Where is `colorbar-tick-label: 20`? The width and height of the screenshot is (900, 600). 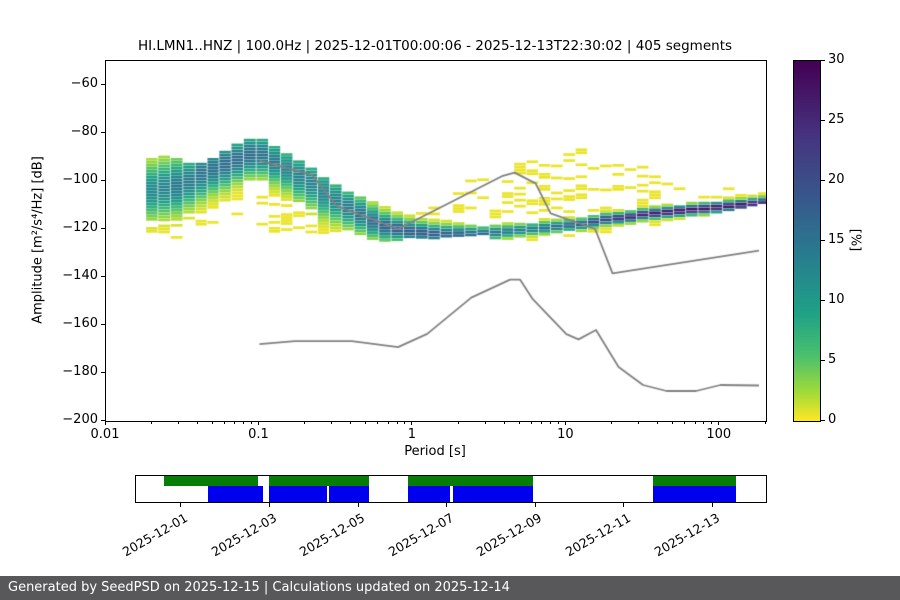
colorbar-tick-label: 20 is located at coordinates (836, 179).